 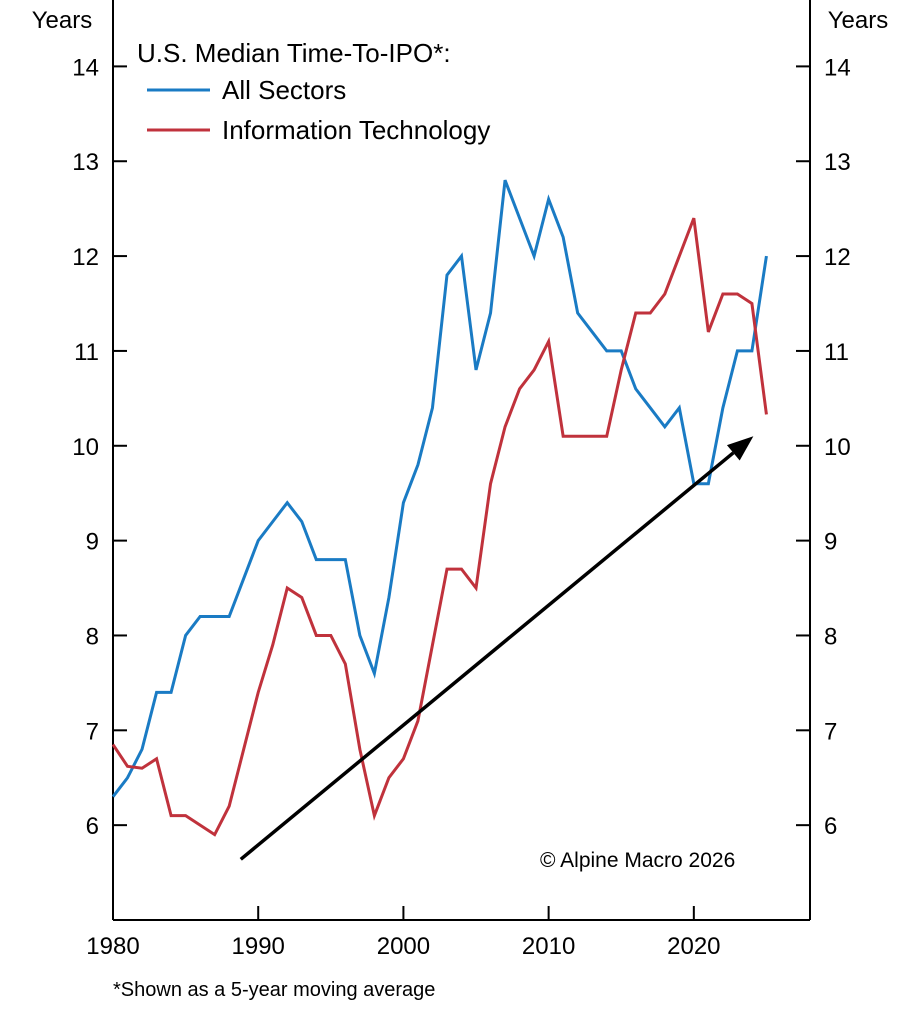 What do you see at coordinates (356, 130) in the screenshot?
I see `legend-label: Information Technology` at bounding box center [356, 130].